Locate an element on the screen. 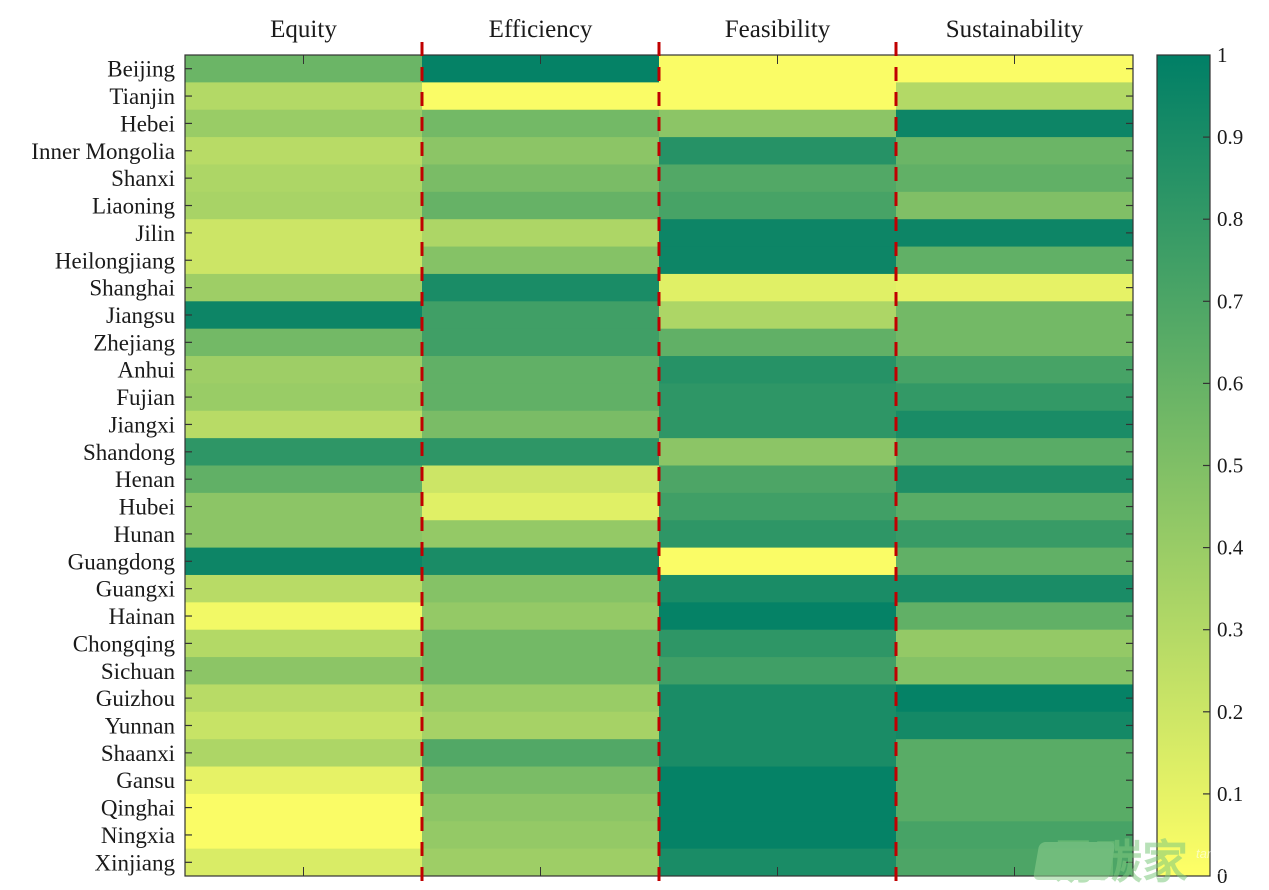 This screenshot has height=890, width=1269. row-label: Inner Mongolia is located at coordinates (103, 151).